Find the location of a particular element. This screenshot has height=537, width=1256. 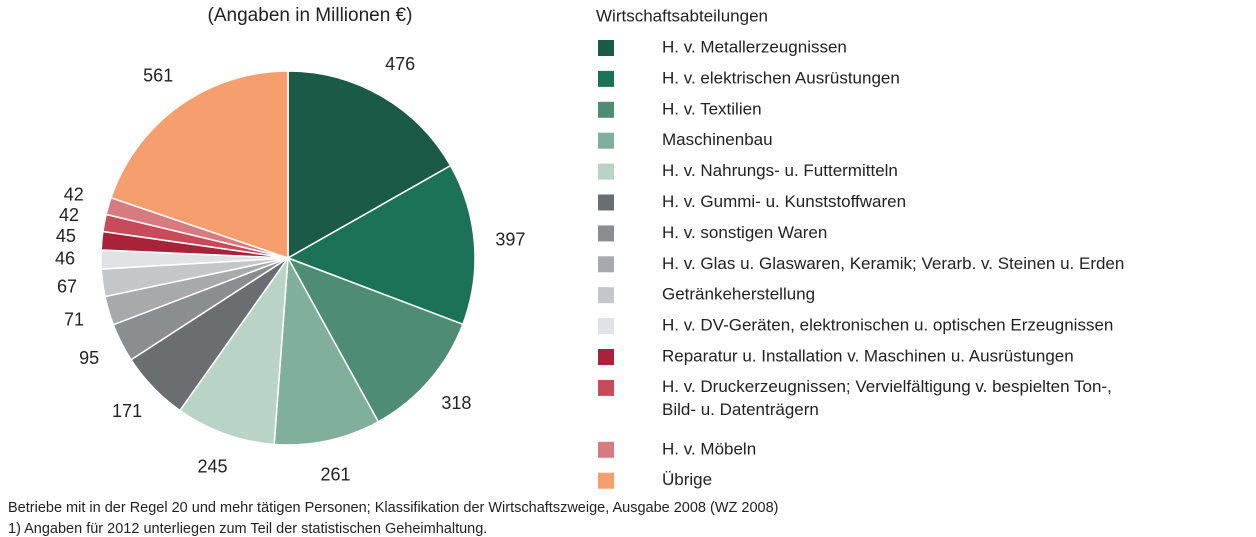

data-label: 67 is located at coordinates (67, 286).